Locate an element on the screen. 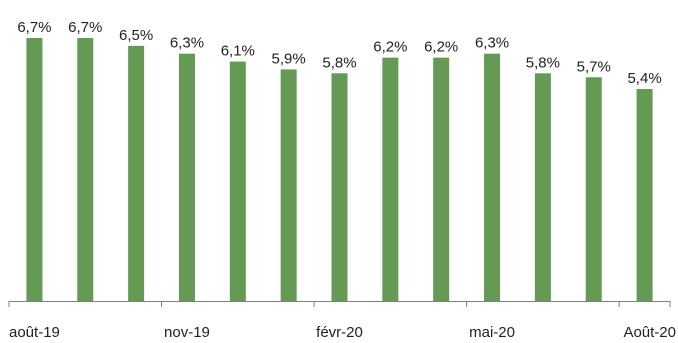 The image size is (678, 343). x-axis-tick-label: mai-20 is located at coordinates (492, 331).